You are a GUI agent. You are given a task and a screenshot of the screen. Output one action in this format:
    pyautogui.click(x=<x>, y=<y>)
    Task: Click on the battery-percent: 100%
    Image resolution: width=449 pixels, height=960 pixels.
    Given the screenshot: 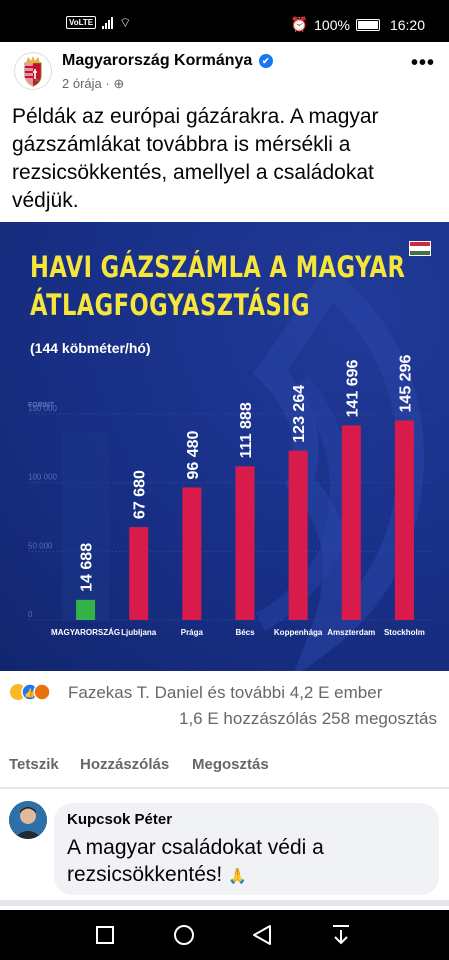 What is the action you would take?
    pyautogui.click(x=332, y=24)
    